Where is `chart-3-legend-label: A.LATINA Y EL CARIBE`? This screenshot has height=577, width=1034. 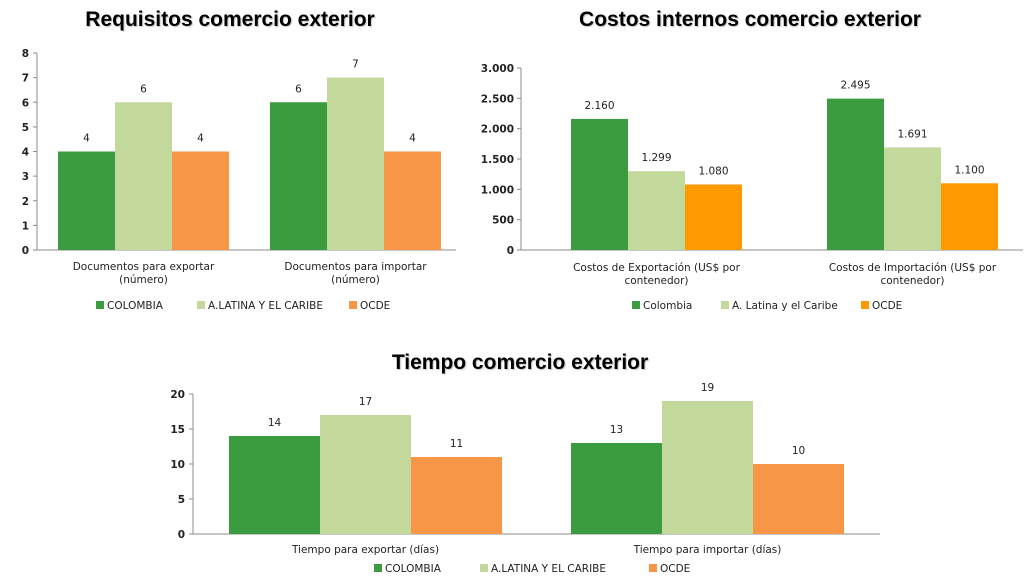
chart-3-legend-label: A.LATINA Y EL CARIBE is located at coordinates (548, 569).